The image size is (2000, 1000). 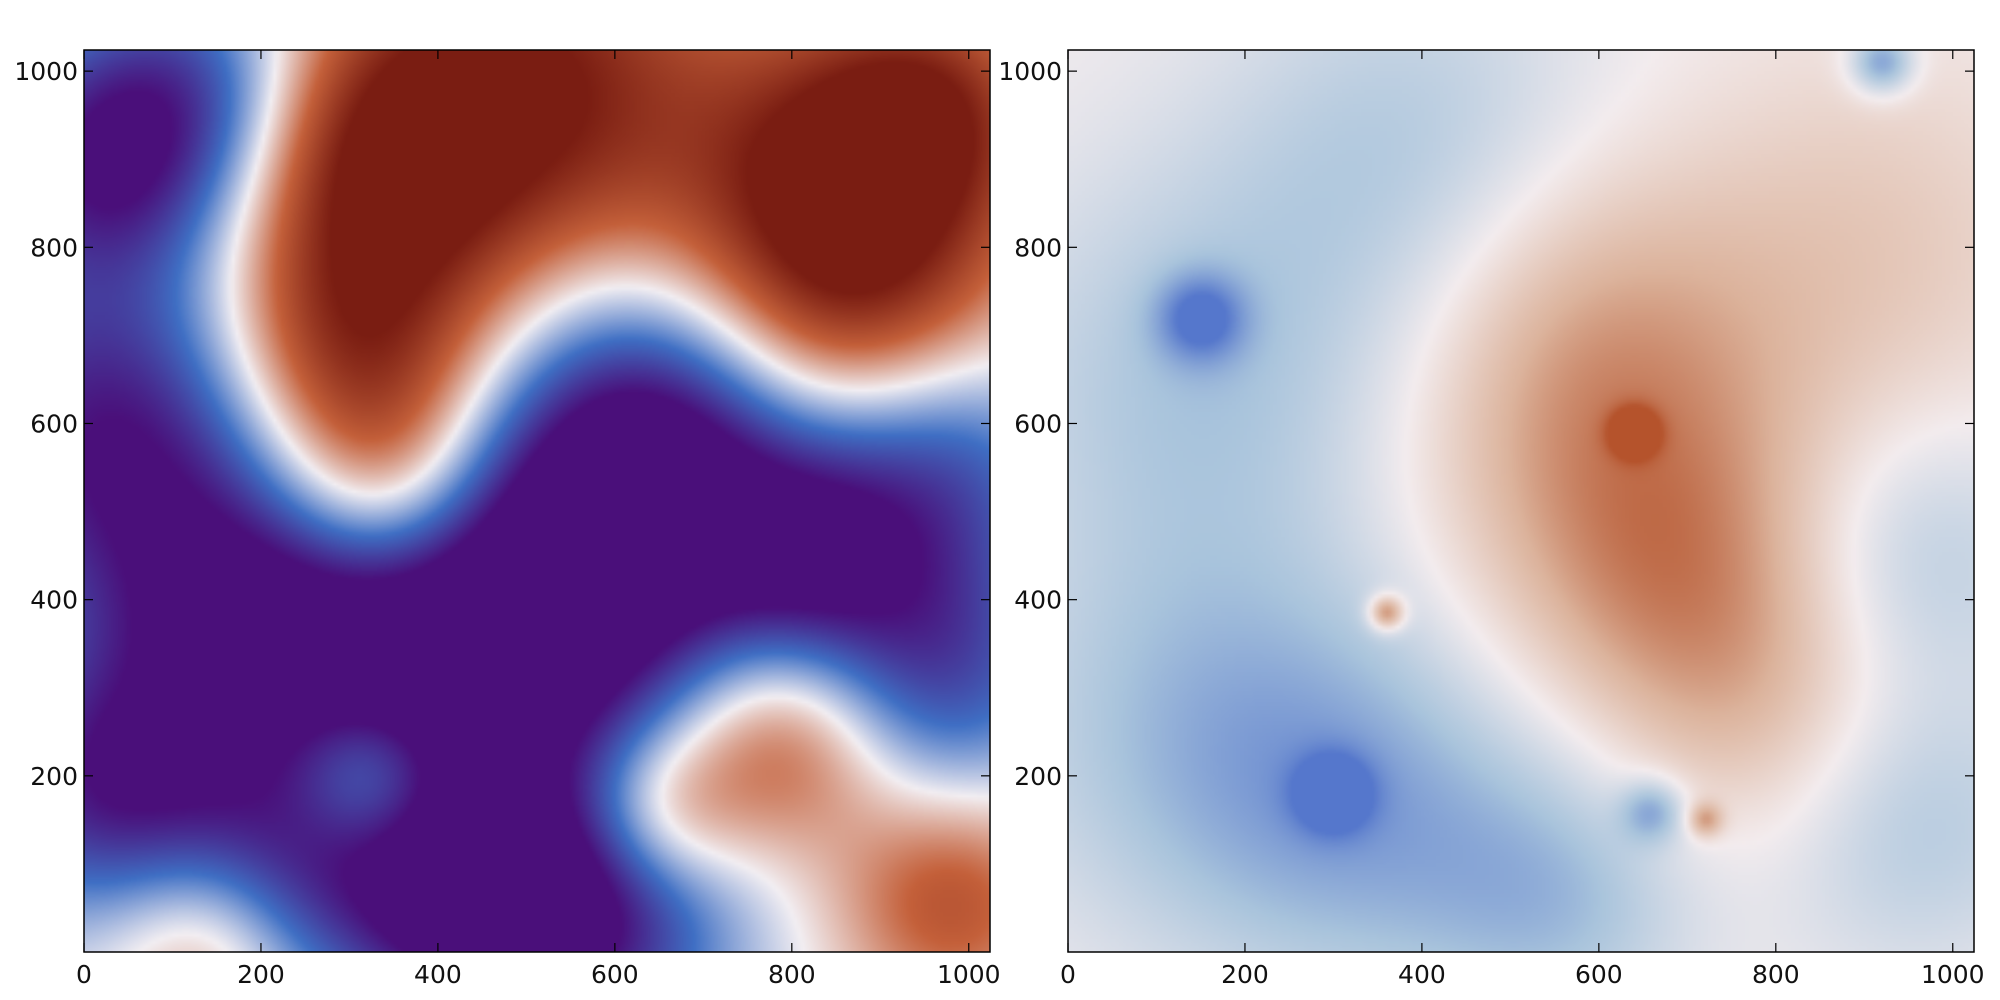 I want to click on right-x-tick-label: 0, so click(x=1068, y=974).